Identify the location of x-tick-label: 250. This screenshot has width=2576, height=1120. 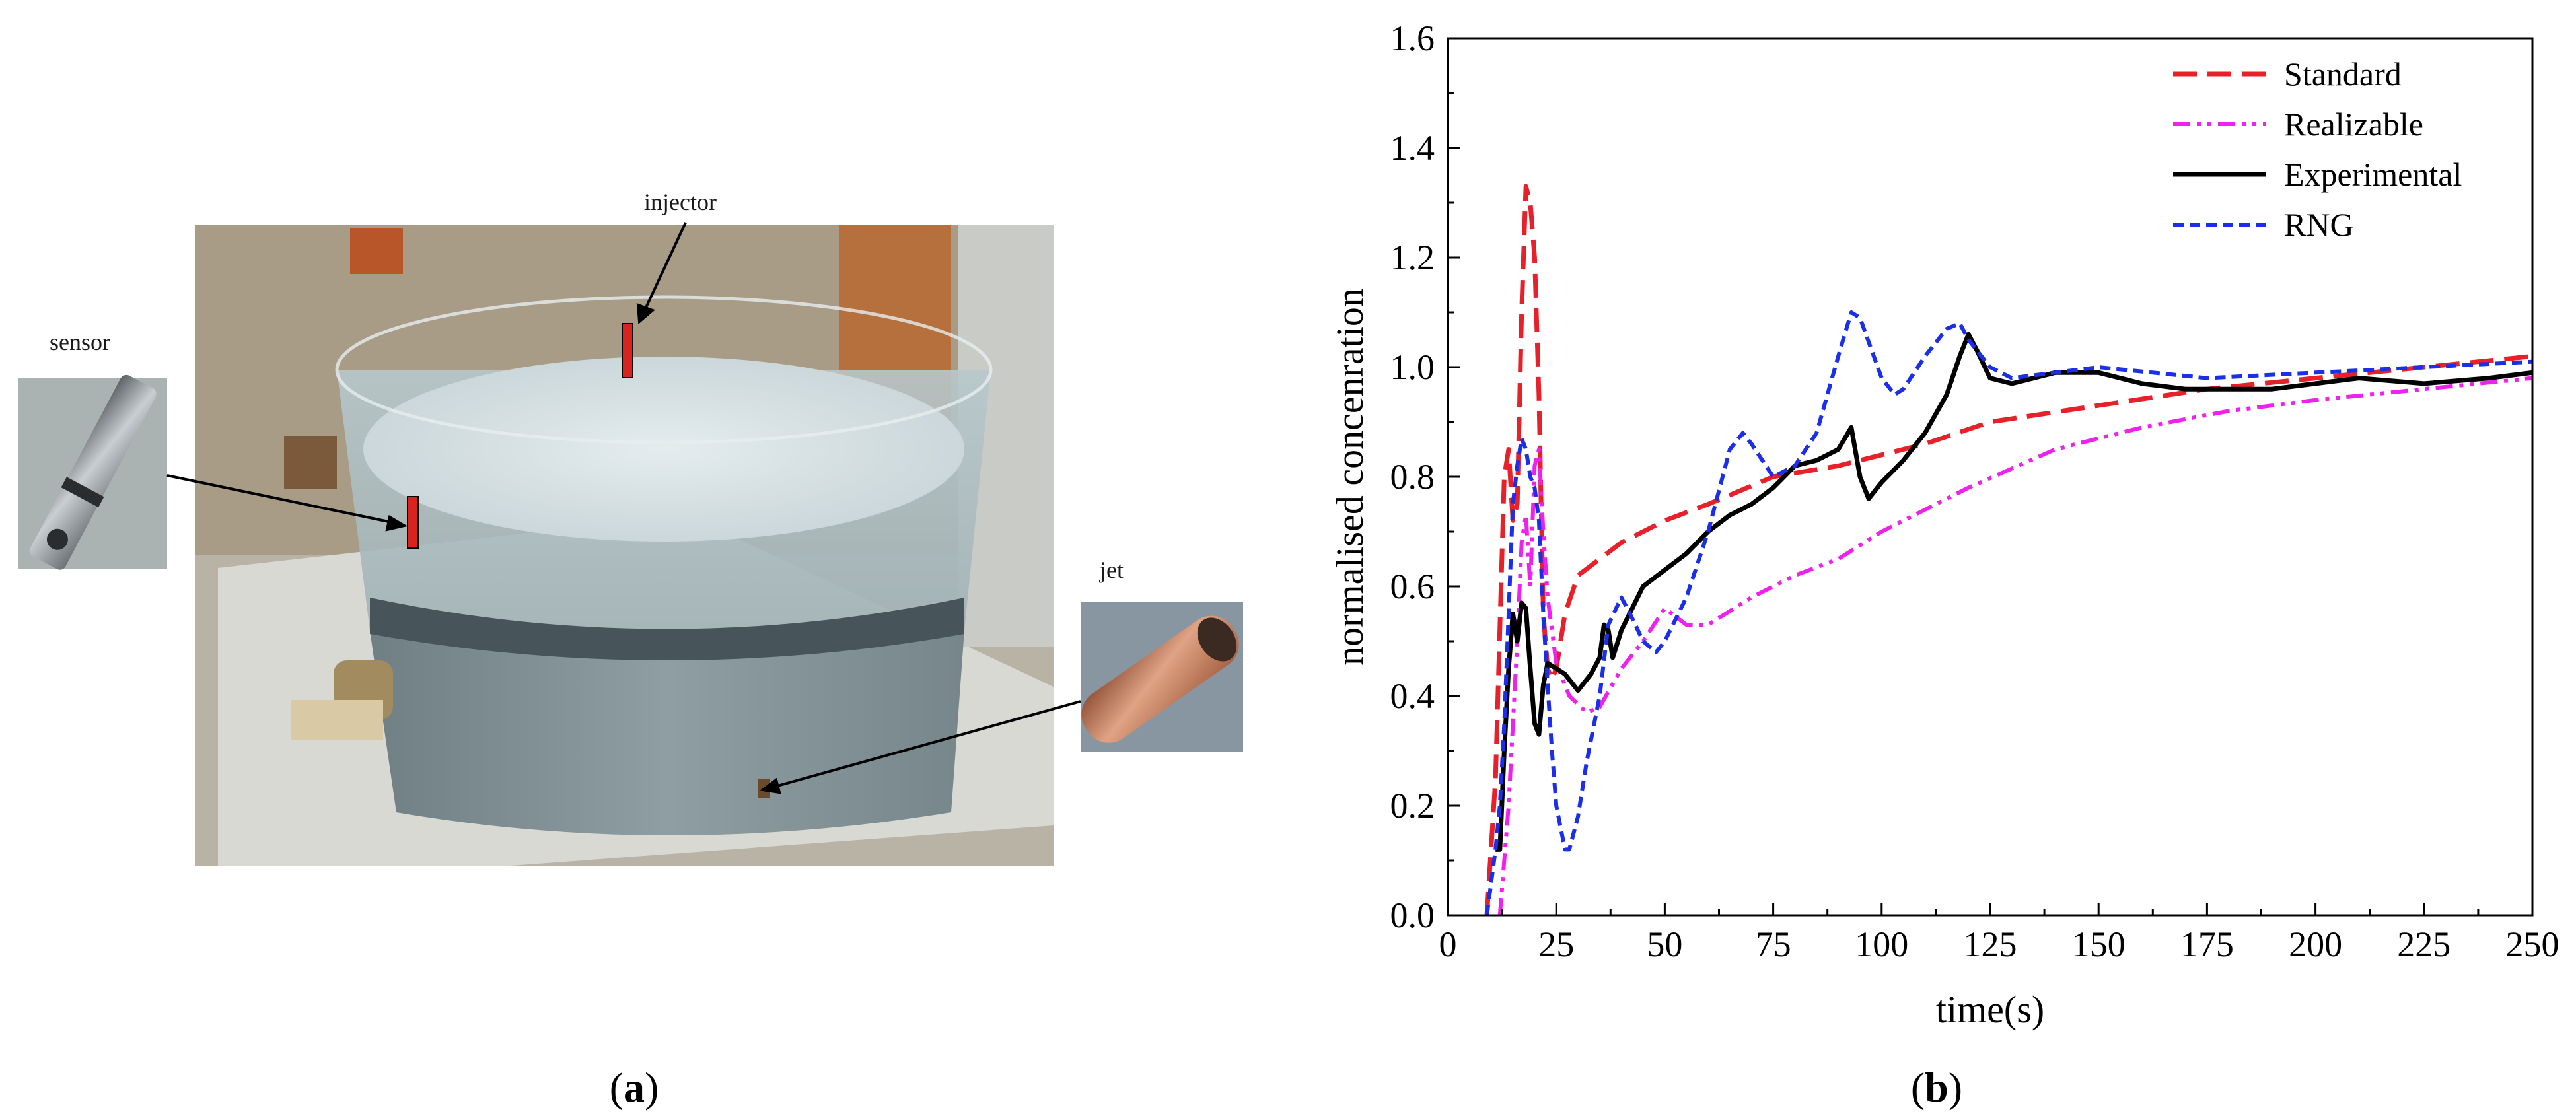
(2532, 944).